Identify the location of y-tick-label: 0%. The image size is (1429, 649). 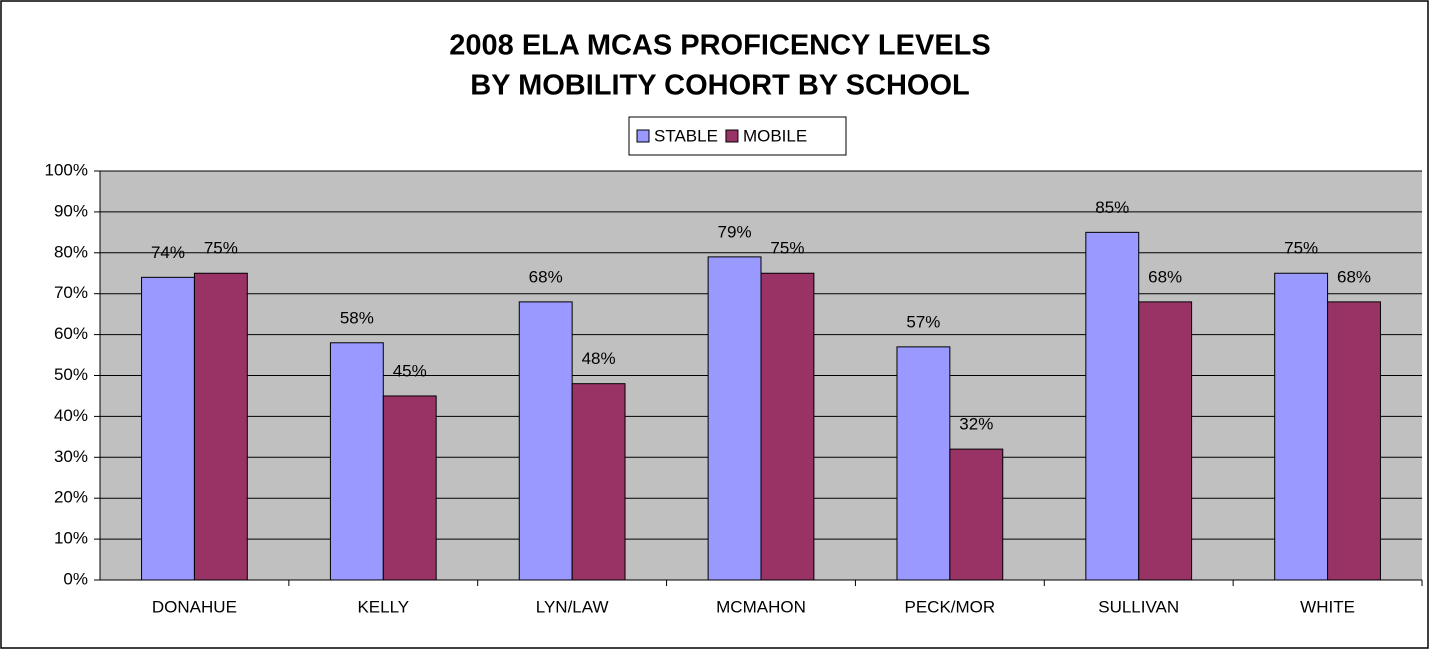
(75, 578).